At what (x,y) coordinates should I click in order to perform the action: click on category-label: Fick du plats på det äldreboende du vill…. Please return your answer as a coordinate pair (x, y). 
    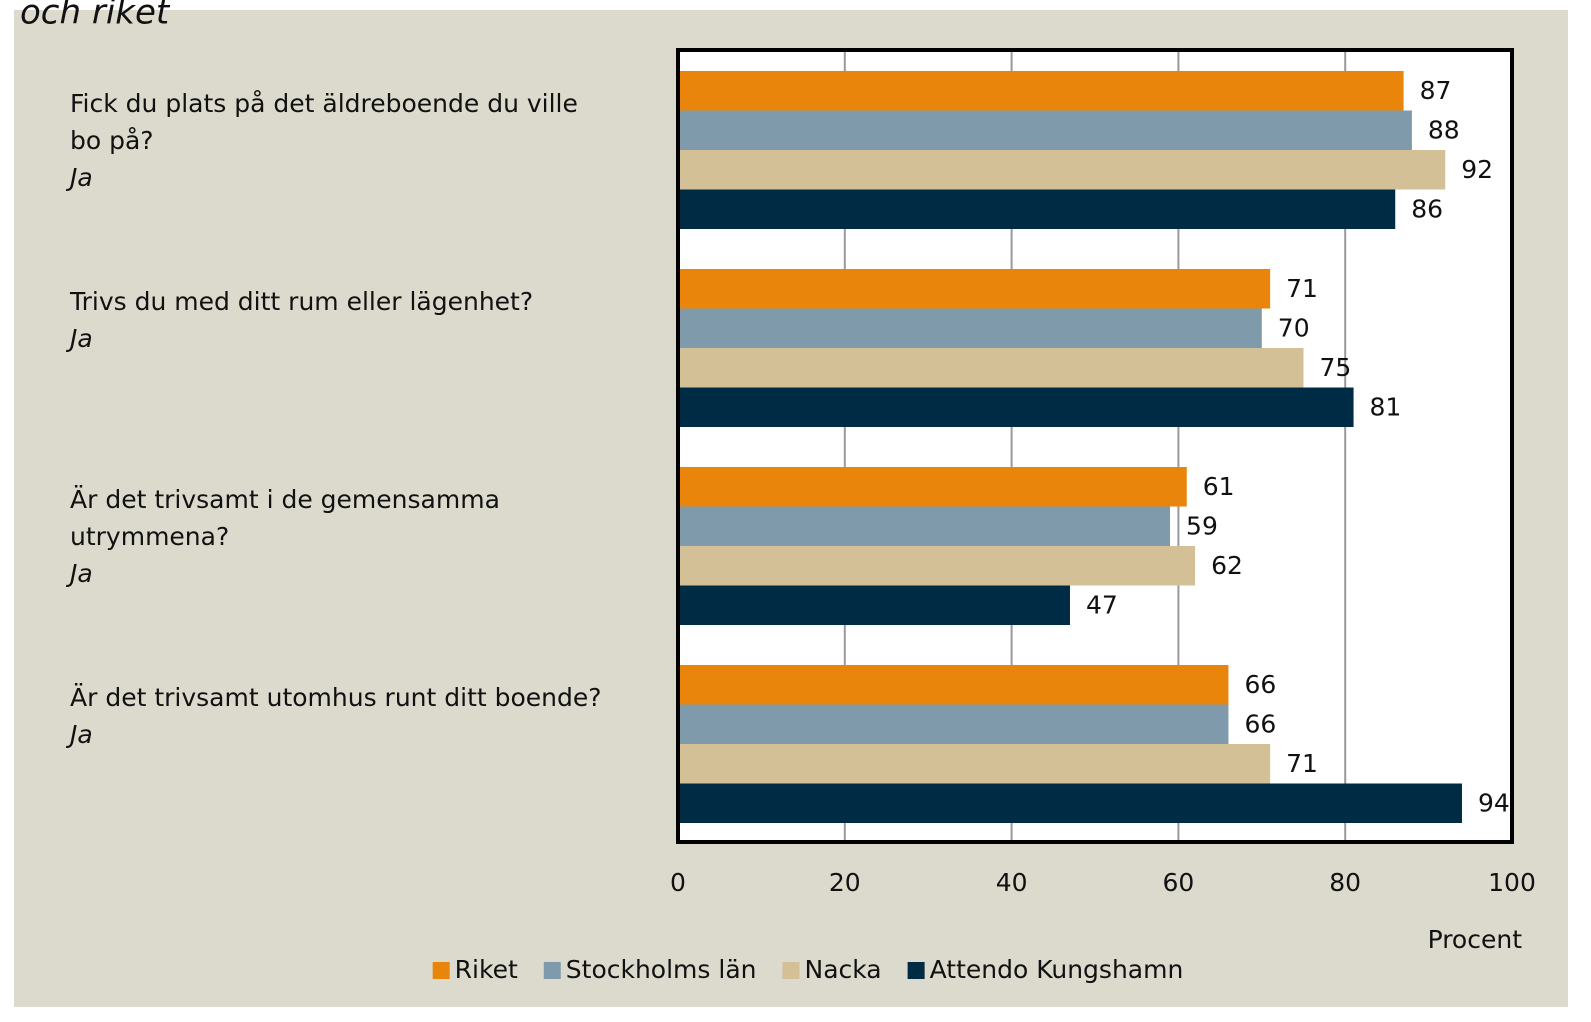
    Looking at the image, I should click on (324, 122).